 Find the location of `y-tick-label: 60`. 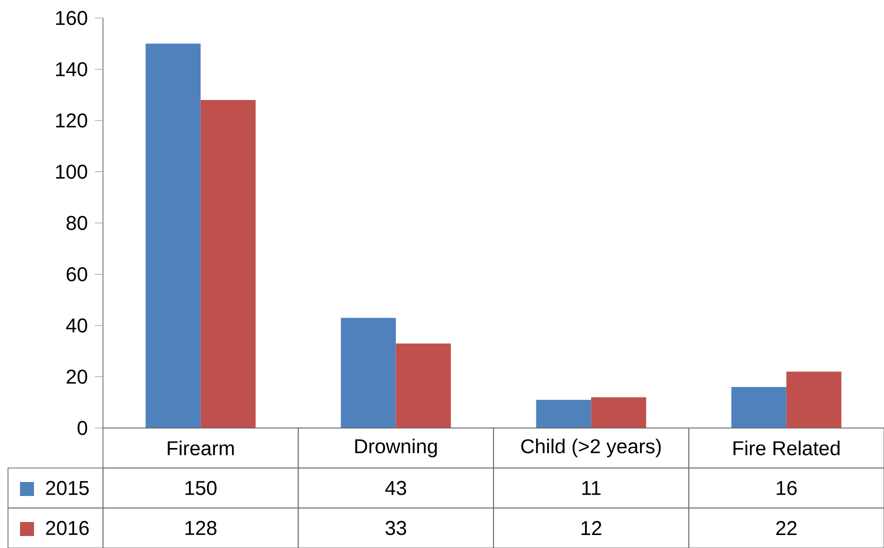

y-tick-label: 60 is located at coordinates (77, 274).